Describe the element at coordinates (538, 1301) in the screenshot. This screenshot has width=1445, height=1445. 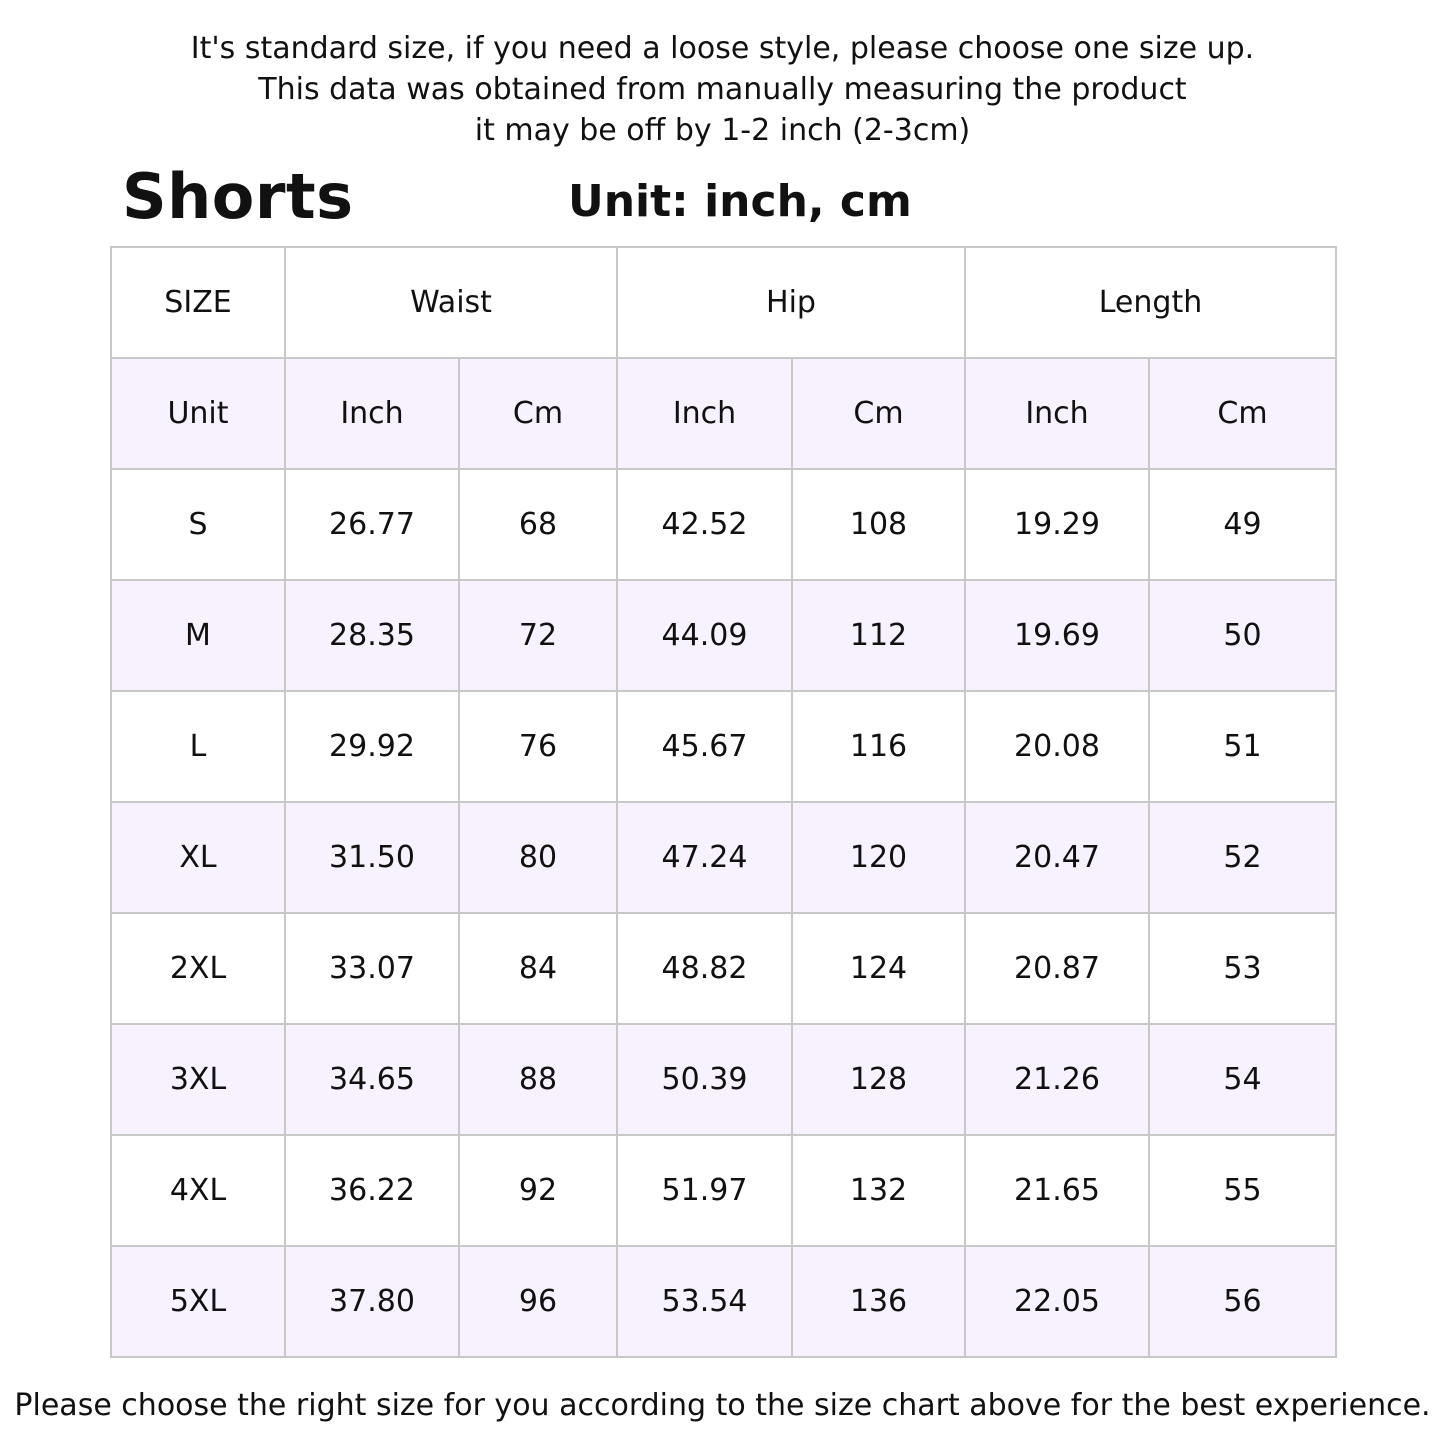
I see `value-cell: 96` at that location.